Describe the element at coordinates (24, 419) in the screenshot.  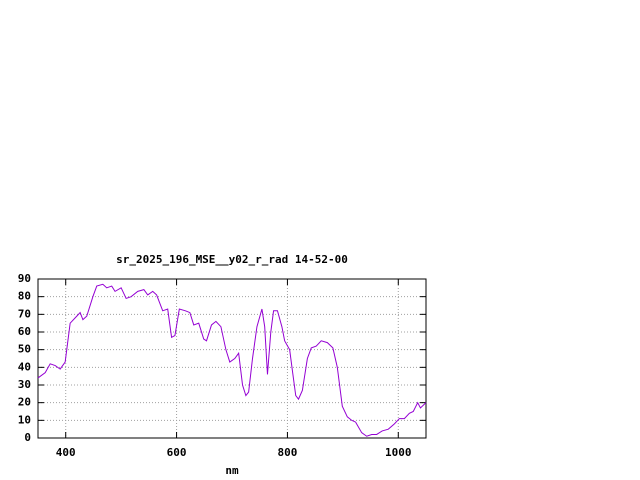
I see `y-tick-label: 10` at that location.